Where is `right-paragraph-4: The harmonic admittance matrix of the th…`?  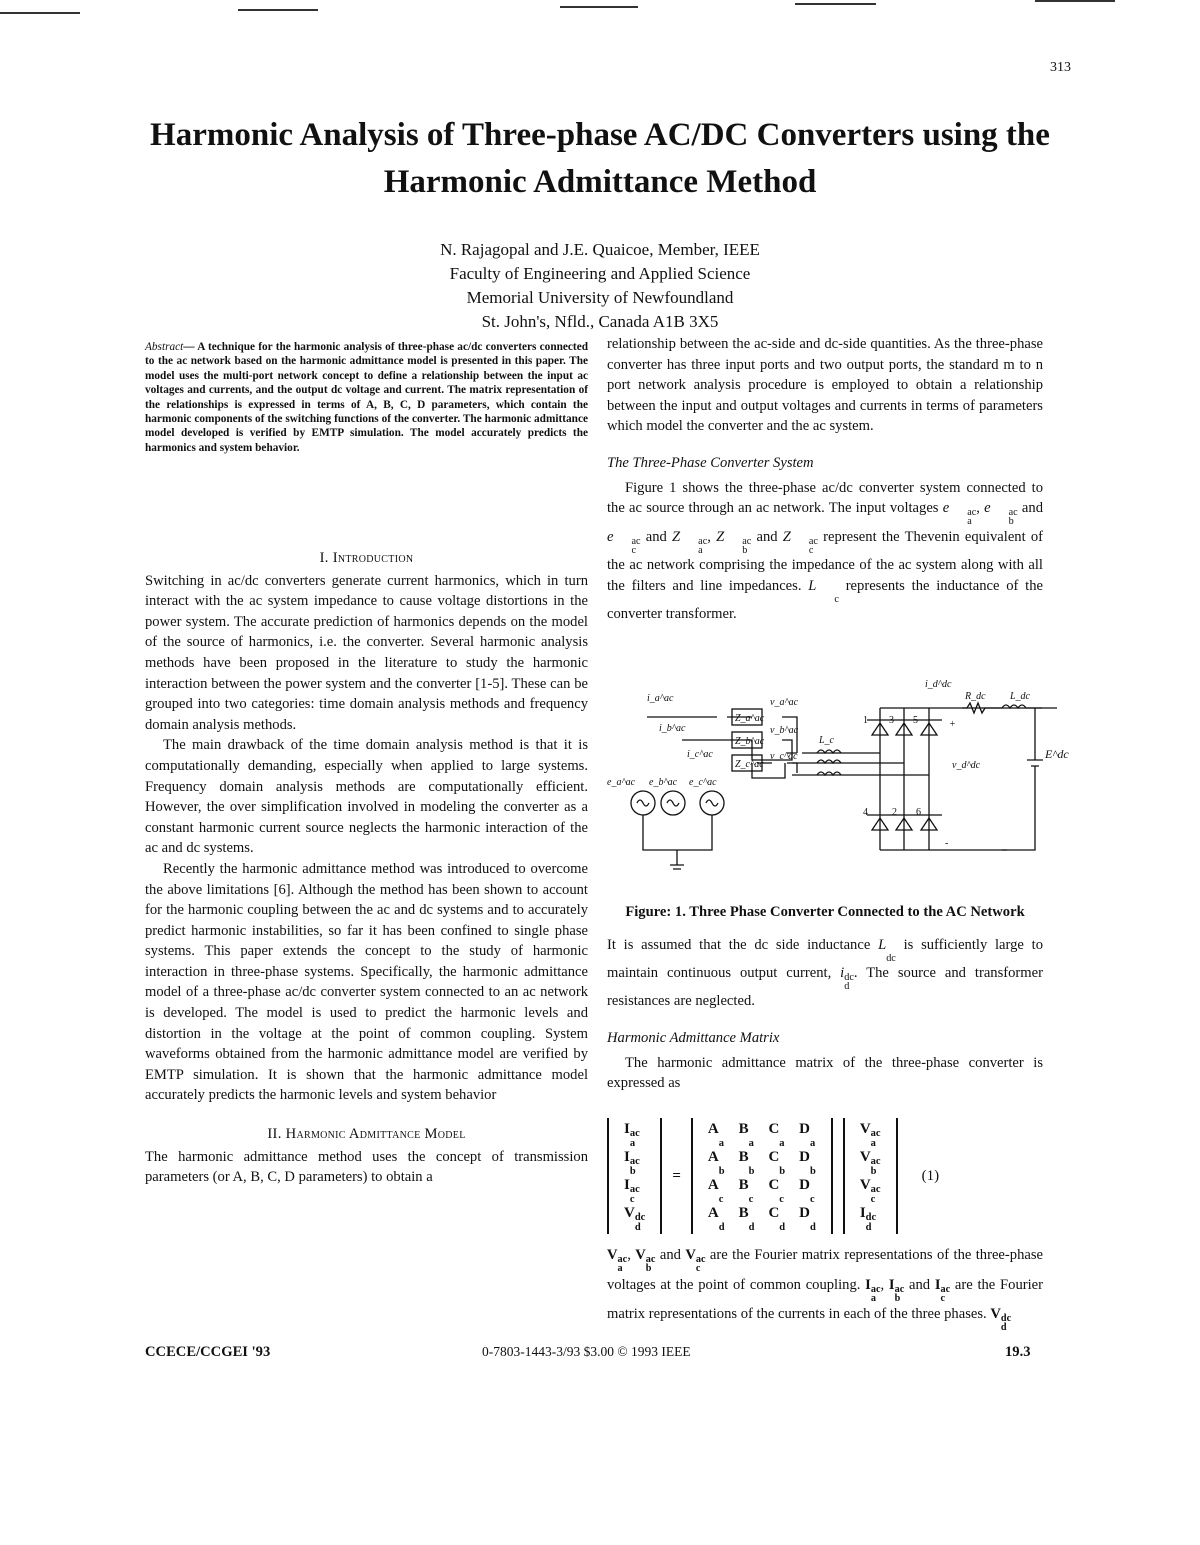
right-paragraph-4: The harmonic admittance matrix of the th… is located at coordinates (825, 1073).